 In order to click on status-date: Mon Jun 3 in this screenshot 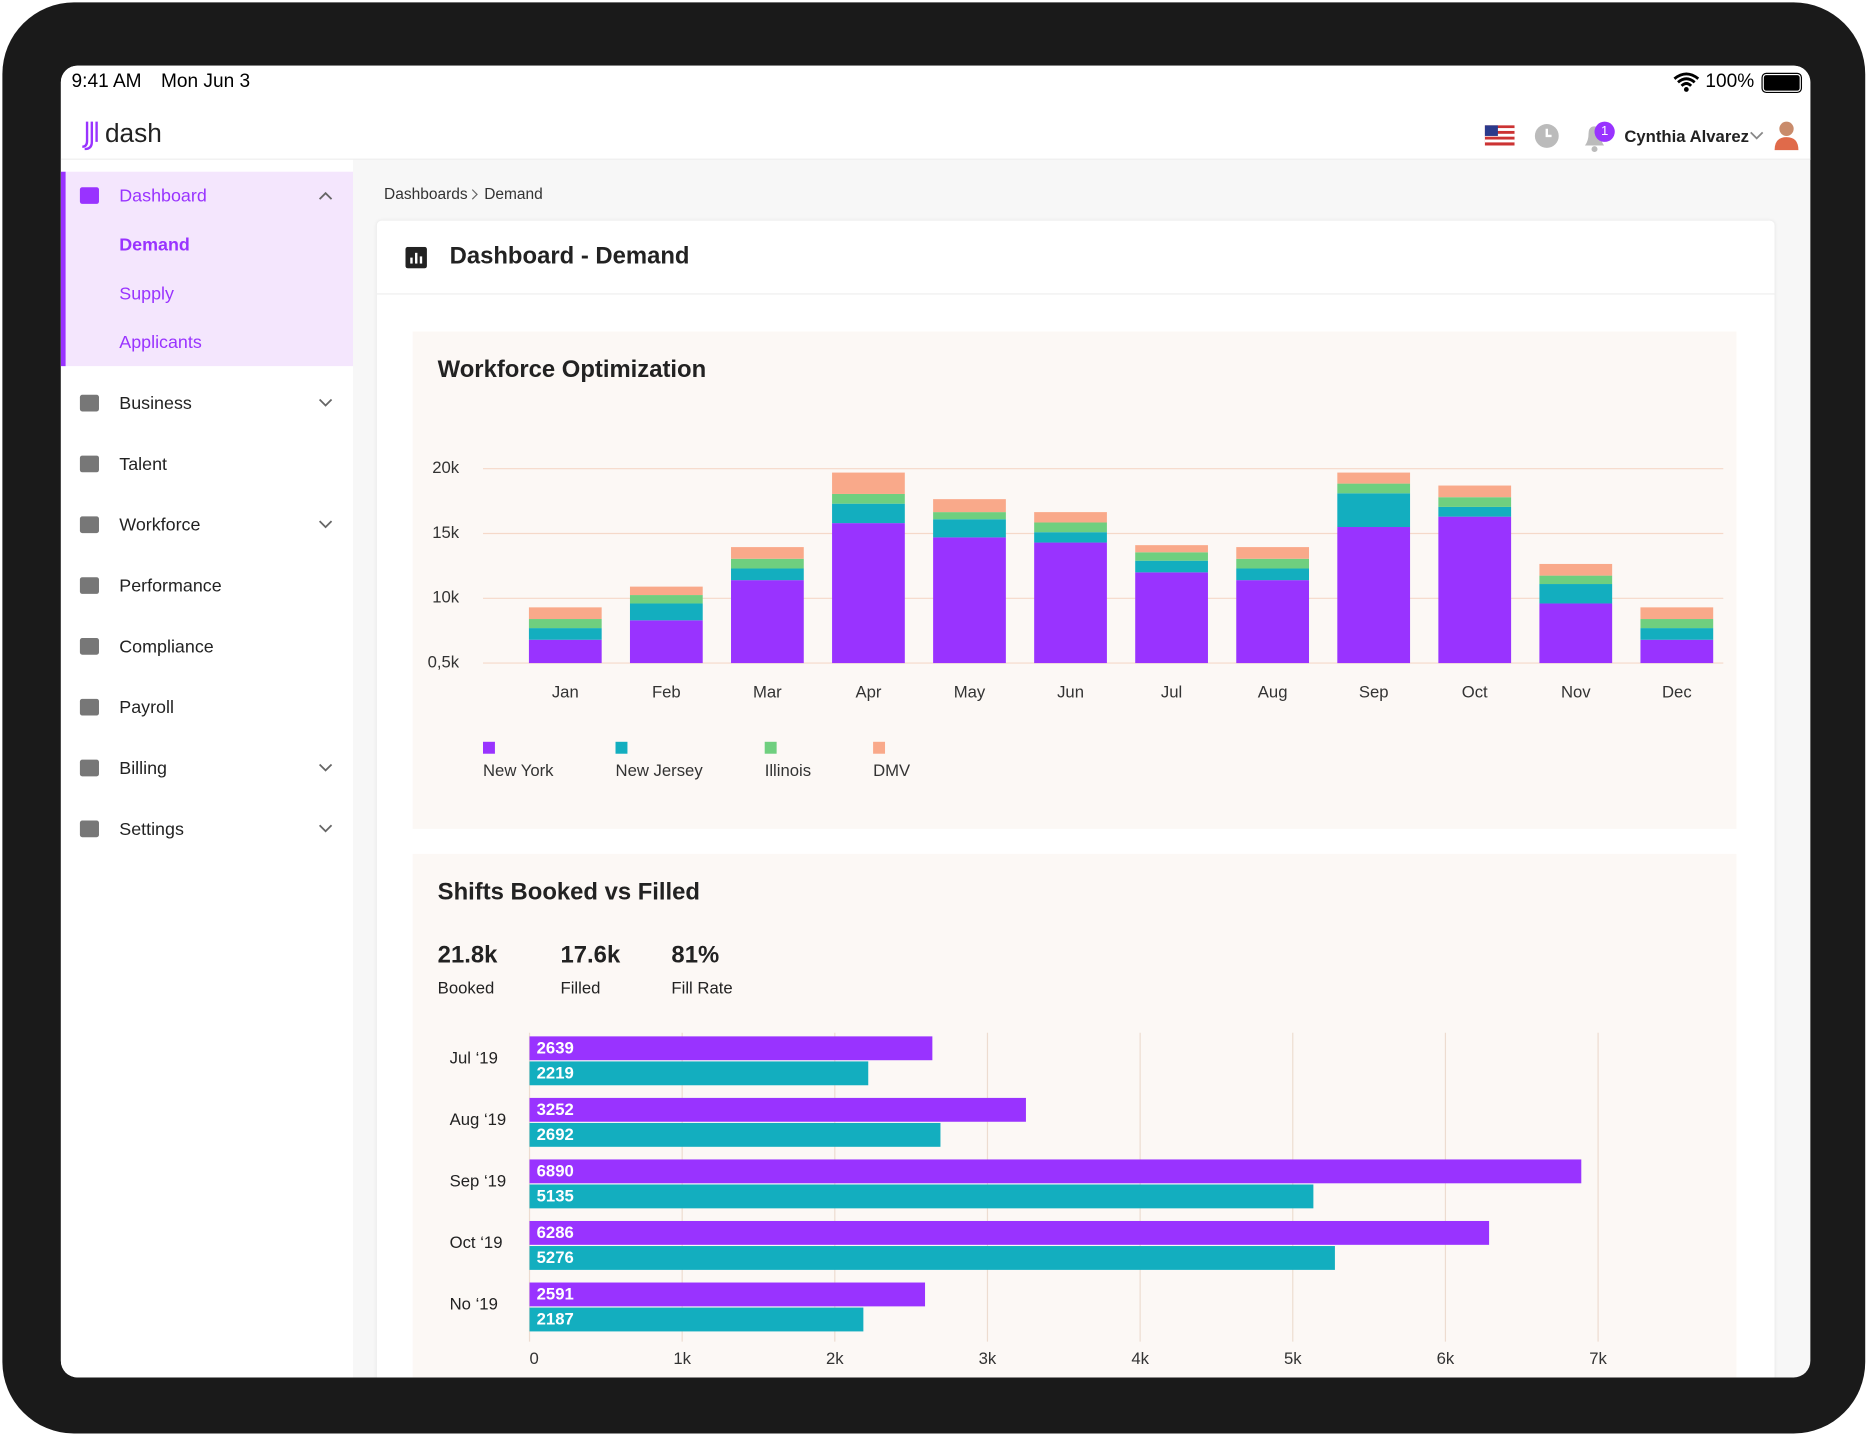, I will do `click(206, 81)`.